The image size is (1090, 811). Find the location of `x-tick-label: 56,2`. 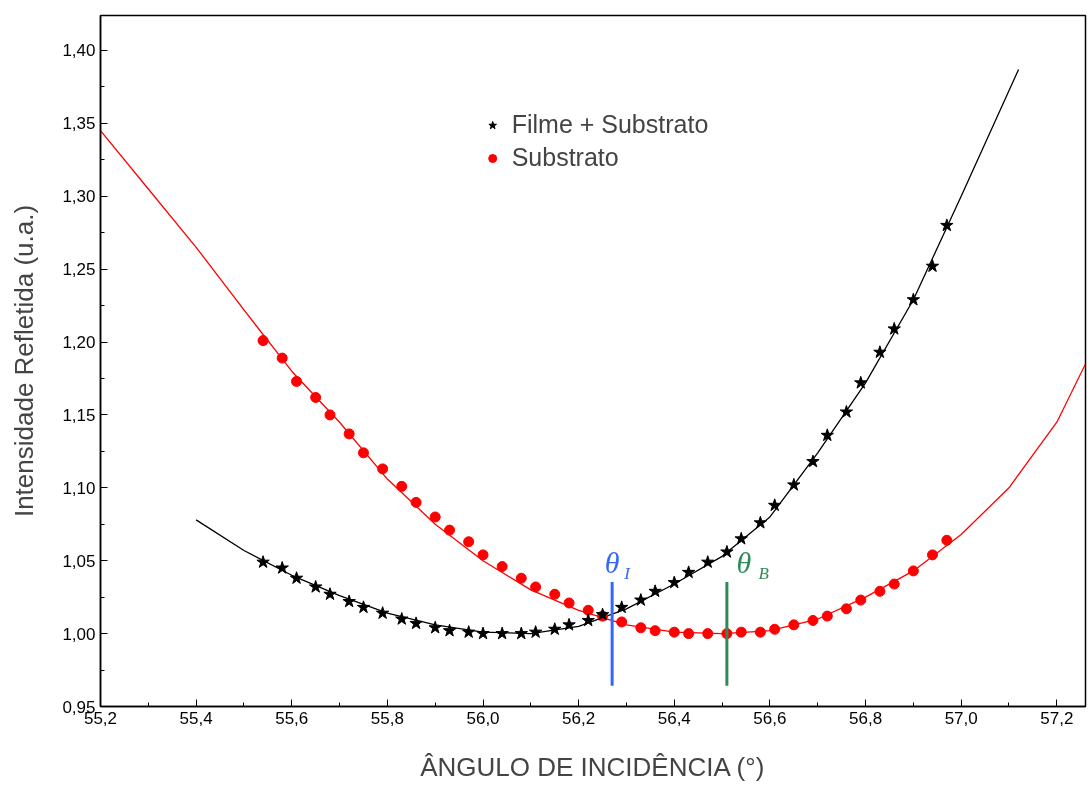

x-tick-label: 56,2 is located at coordinates (579, 718).